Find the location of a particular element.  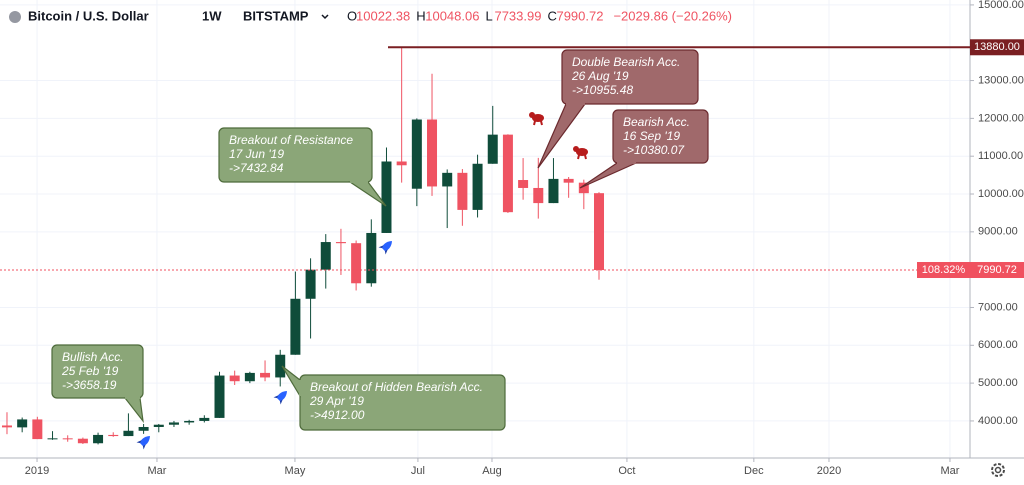

price-label: 7990.72 is located at coordinates (997, 270).